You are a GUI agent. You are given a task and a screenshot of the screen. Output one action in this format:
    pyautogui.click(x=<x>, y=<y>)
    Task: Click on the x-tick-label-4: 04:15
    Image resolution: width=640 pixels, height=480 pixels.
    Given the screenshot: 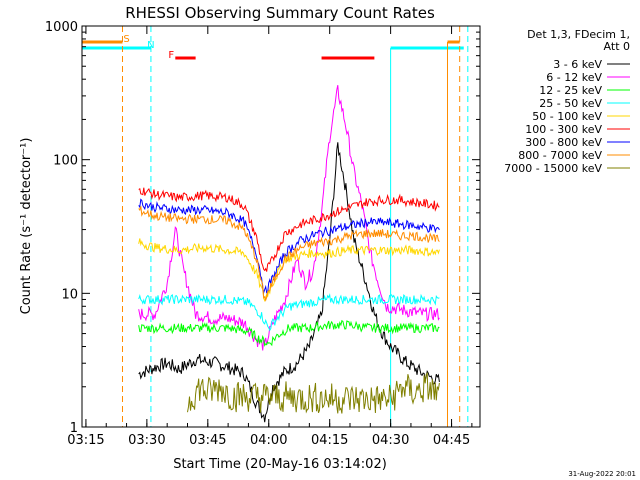 What is the action you would take?
    pyautogui.click(x=329, y=440)
    